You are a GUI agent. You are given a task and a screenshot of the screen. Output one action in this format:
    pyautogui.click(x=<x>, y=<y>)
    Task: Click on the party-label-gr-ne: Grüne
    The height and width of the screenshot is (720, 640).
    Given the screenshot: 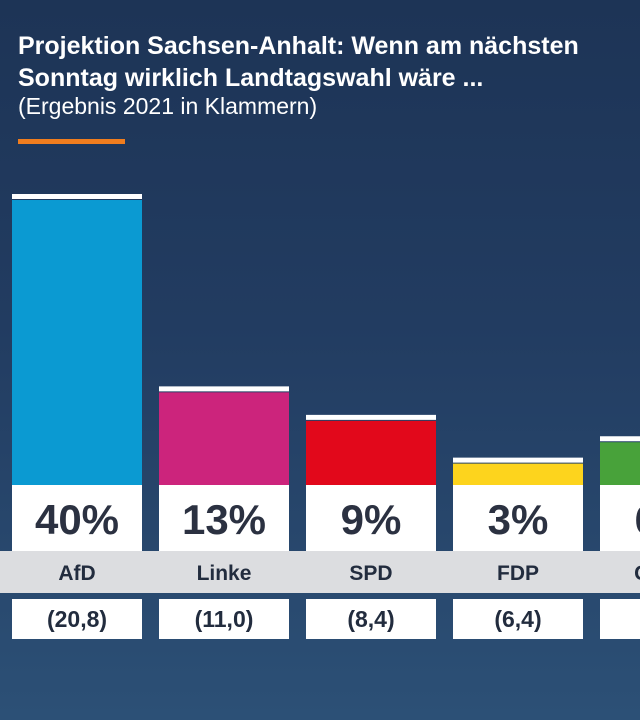 What is the action you would take?
    pyautogui.click(x=637, y=573)
    